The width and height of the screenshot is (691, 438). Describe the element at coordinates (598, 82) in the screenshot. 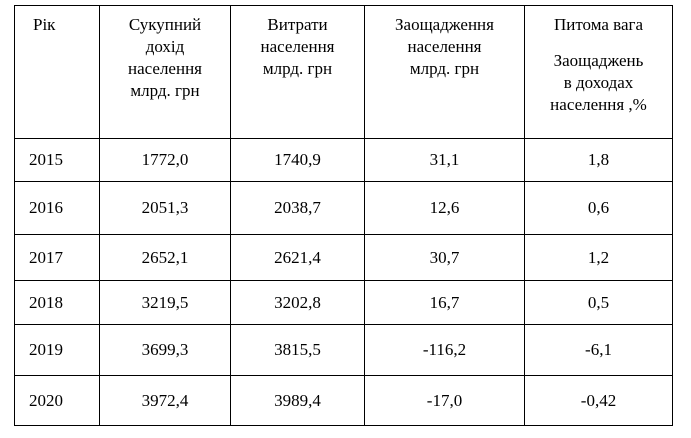

I see `header-line: в доходах` at that location.